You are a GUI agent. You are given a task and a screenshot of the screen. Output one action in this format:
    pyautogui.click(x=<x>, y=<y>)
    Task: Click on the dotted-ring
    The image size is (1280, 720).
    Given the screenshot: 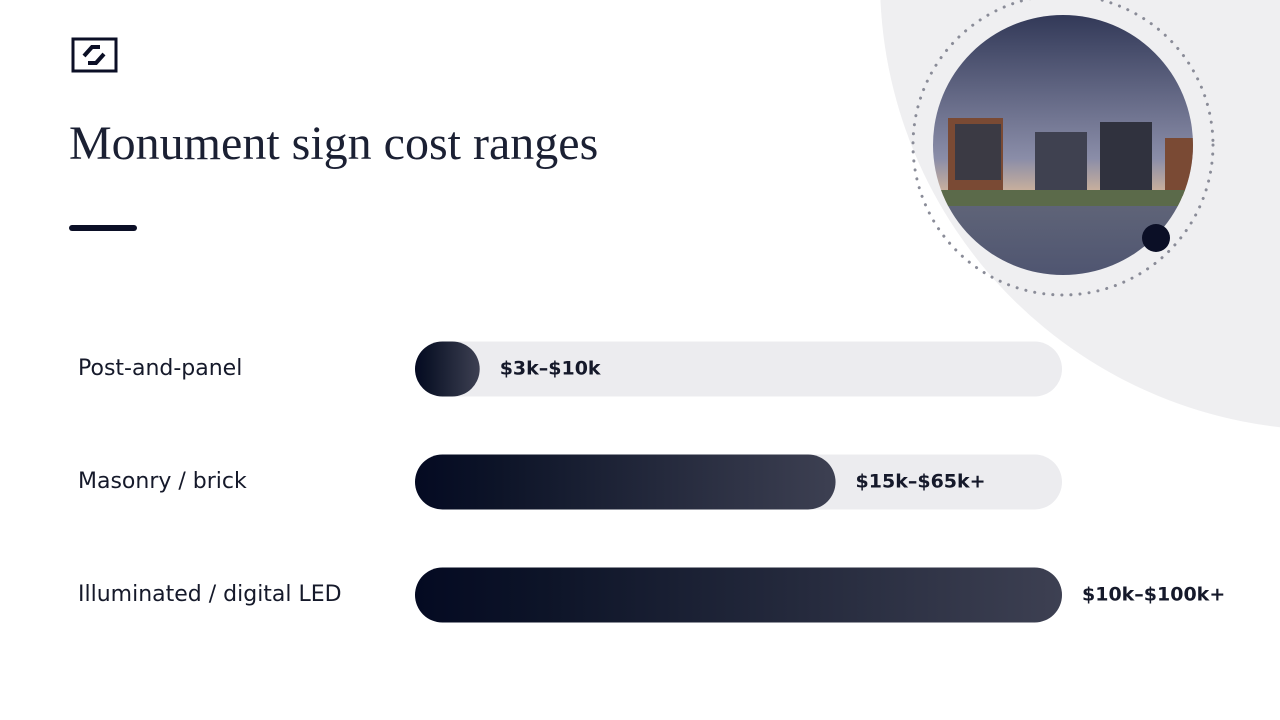 What is the action you would take?
    pyautogui.click(x=1063, y=148)
    